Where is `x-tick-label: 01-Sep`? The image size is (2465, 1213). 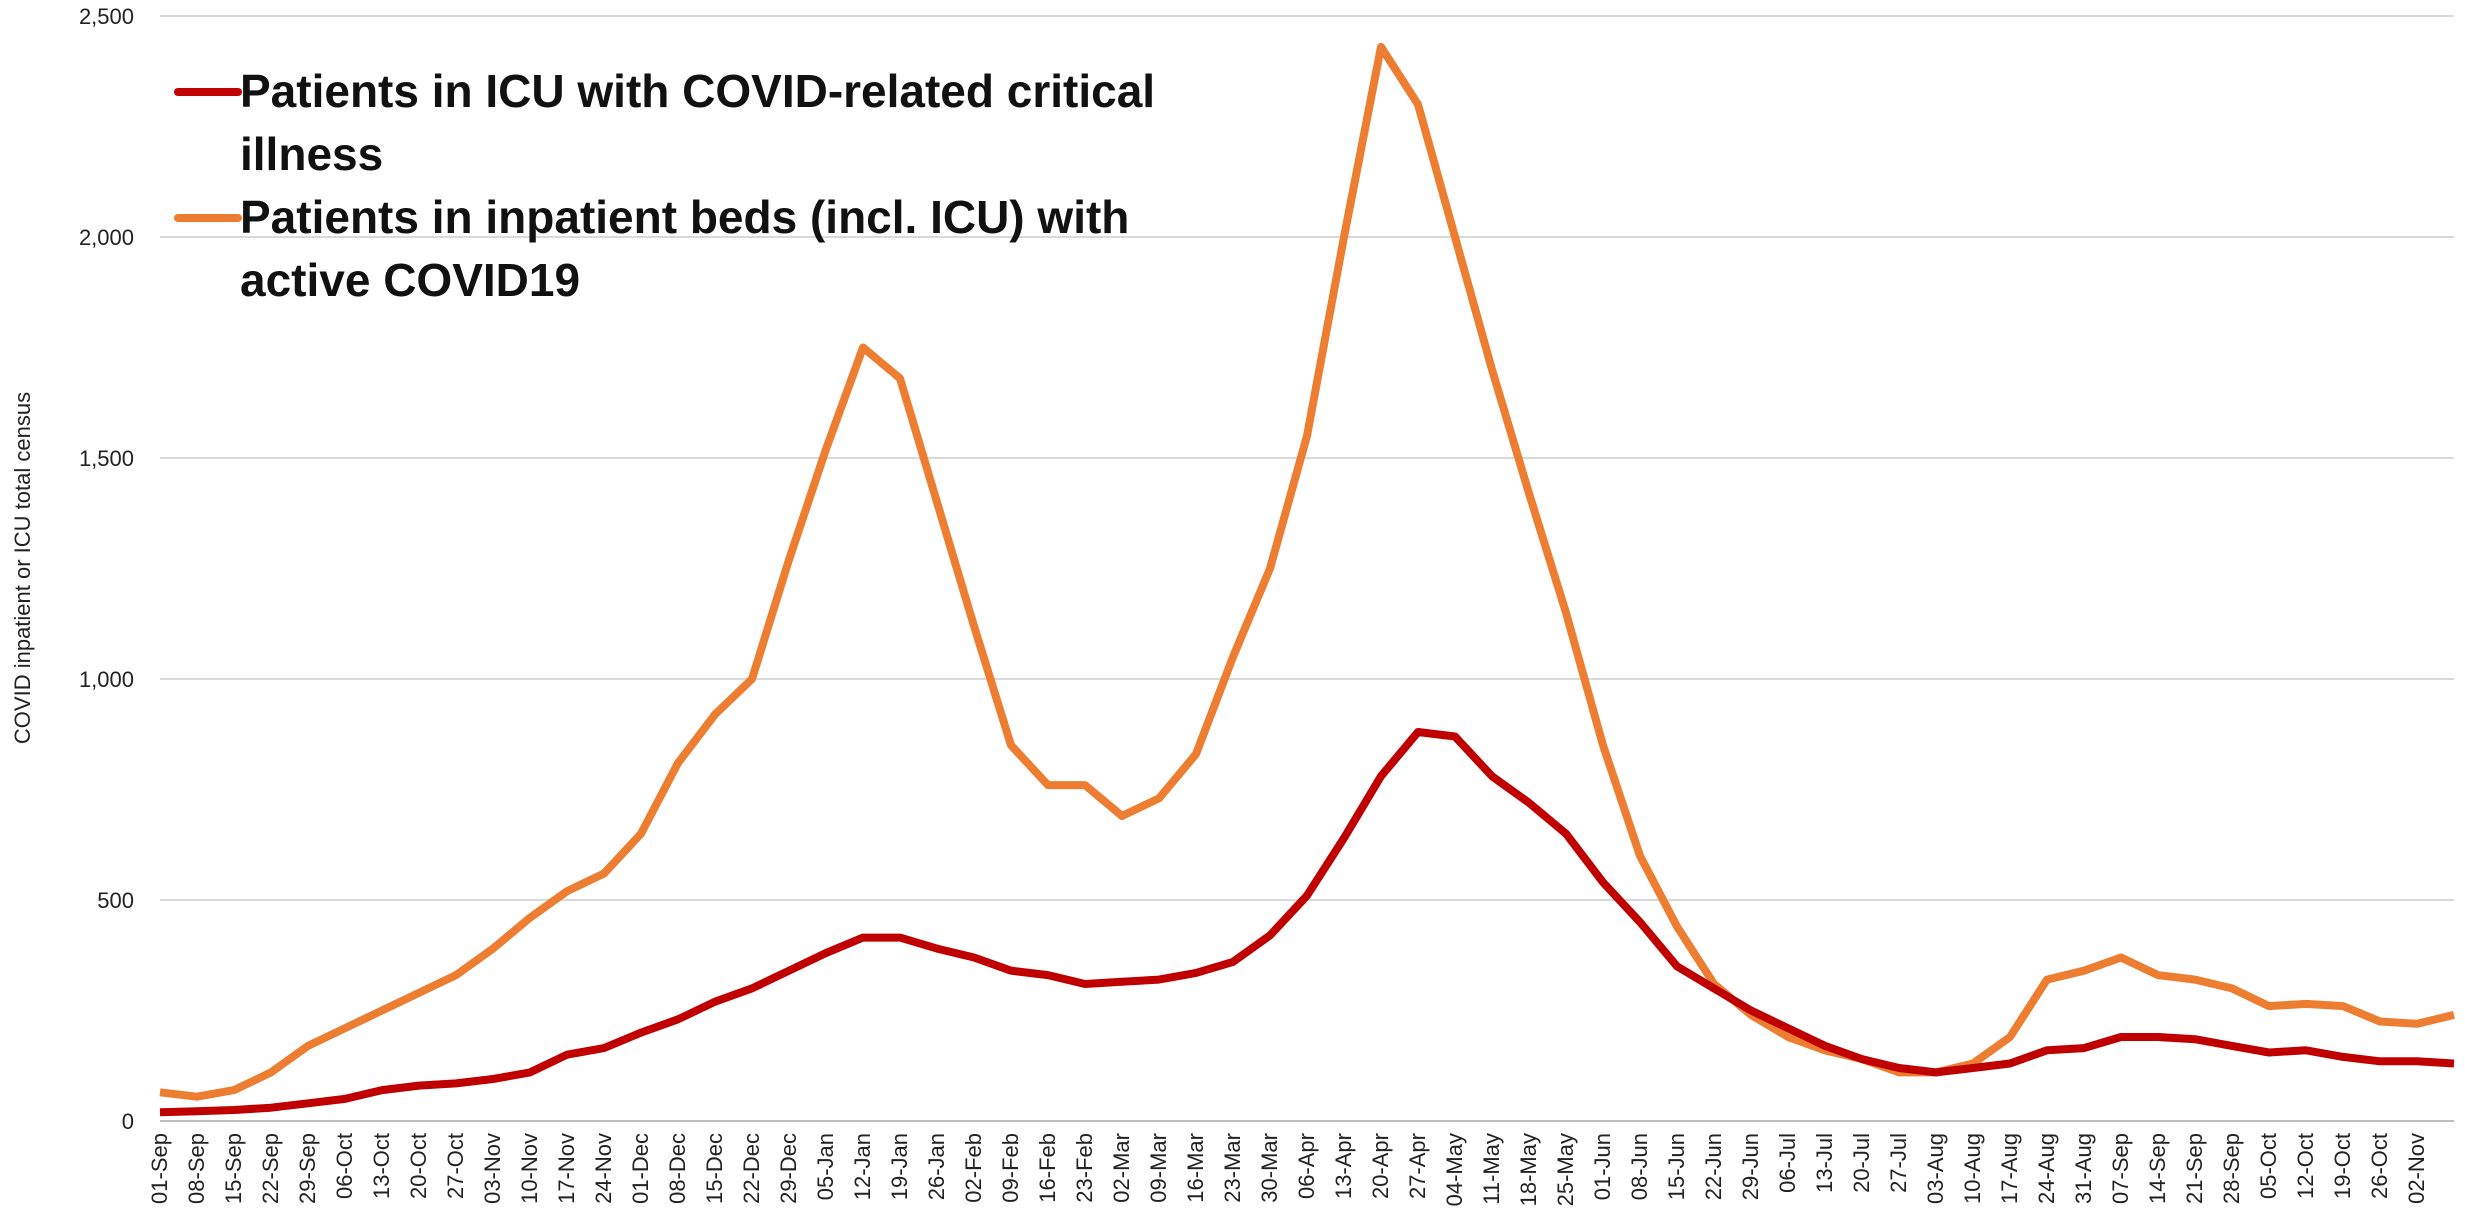
x-tick-label: 01-Sep is located at coordinates (159, 1168).